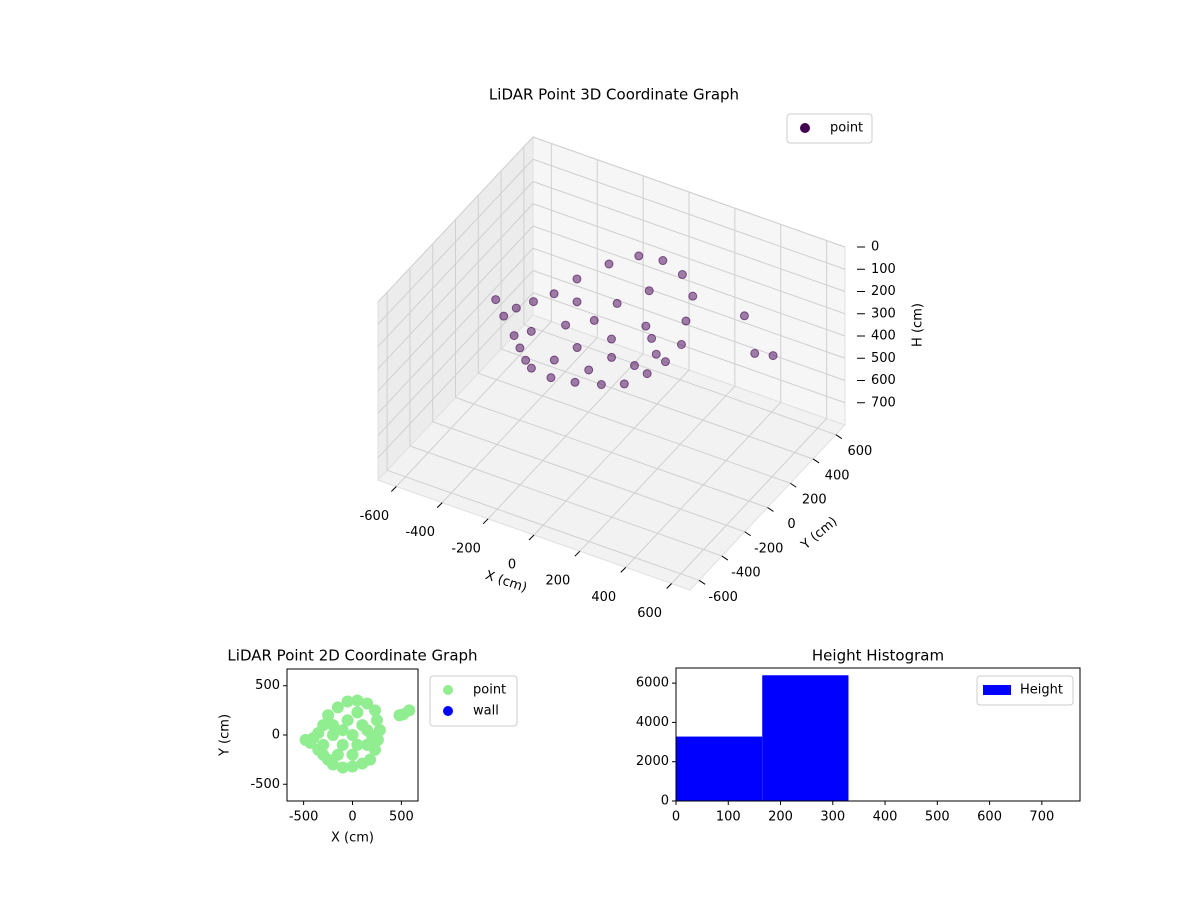 The width and height of the screenshot is (1200, 900). I want to click on x-tick-label: 100, so click(728, 817).